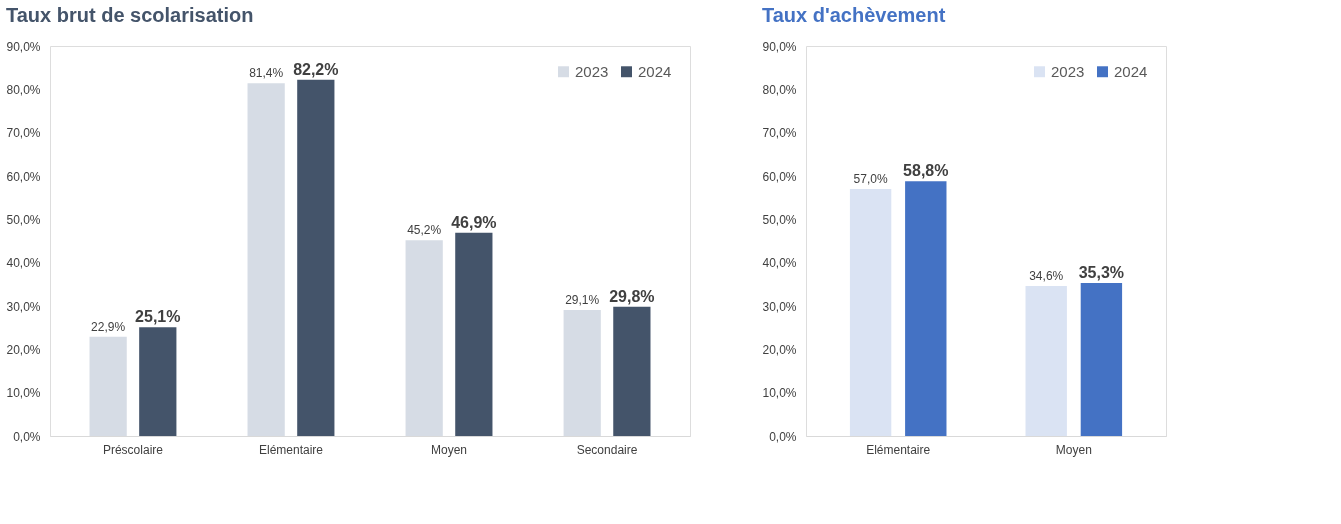  Describe the element at coordinates (316, 69) in the screenshot. I see `data-label: 82,2%` at that location.